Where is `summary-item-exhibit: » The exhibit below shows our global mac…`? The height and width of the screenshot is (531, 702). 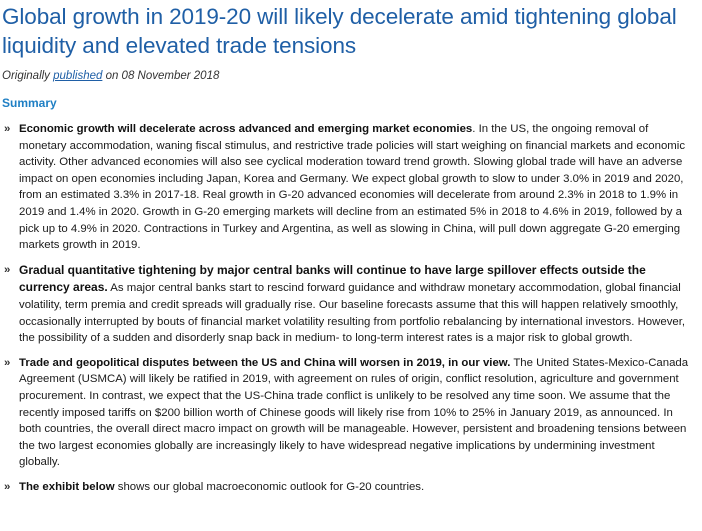 summary-item-exhibit: » The exhibit below shows our global mac… is located at coordinates (350, 487).